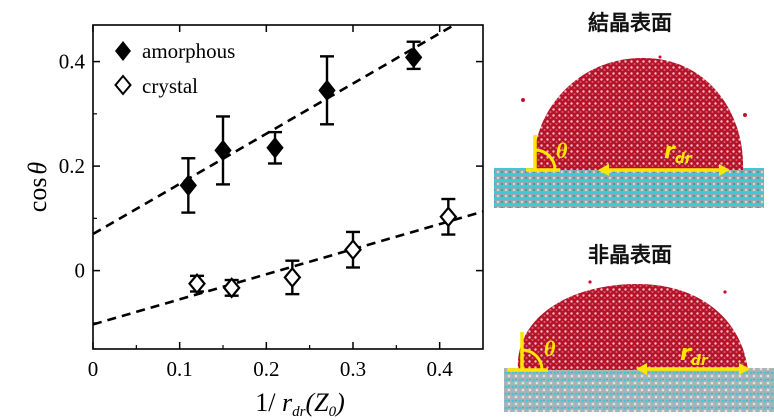 This screenshot has width=774, height=420. Describe the element at coordinates (632, 326) in the screenshot. I see `amorphous-droplet` at that location.